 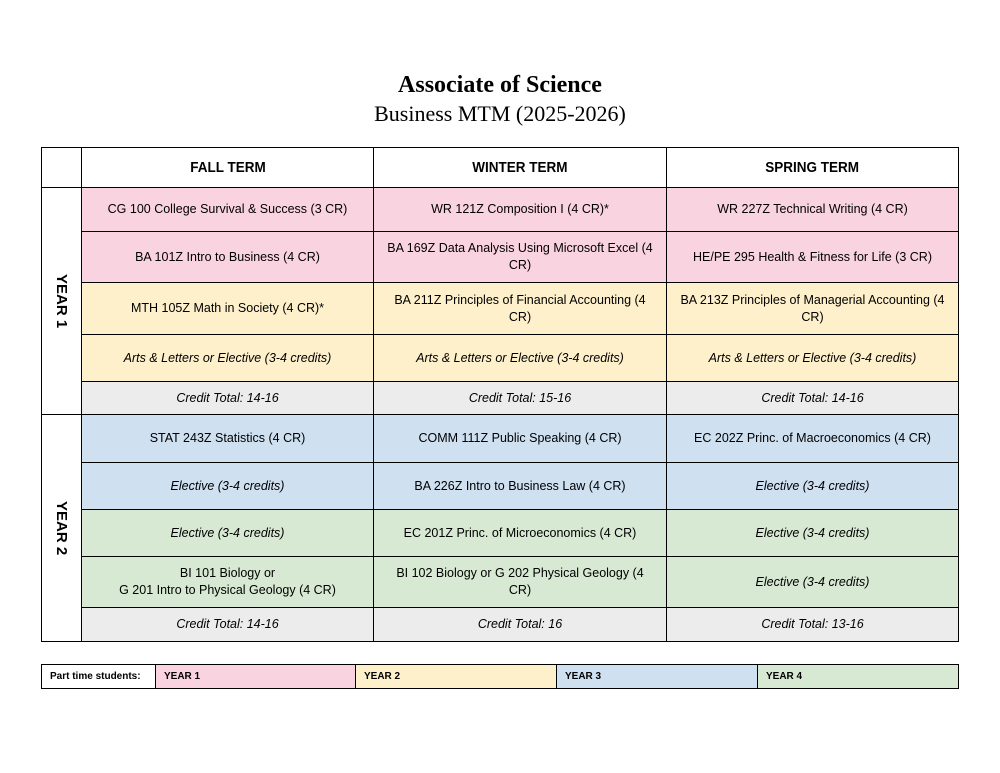 What do you see at coordinates (812, 438) in the screenshot?
I see `table-cell: EC 202Z Princ. of Macroeconomics (4 CR)` at bounding box center [812, 438].